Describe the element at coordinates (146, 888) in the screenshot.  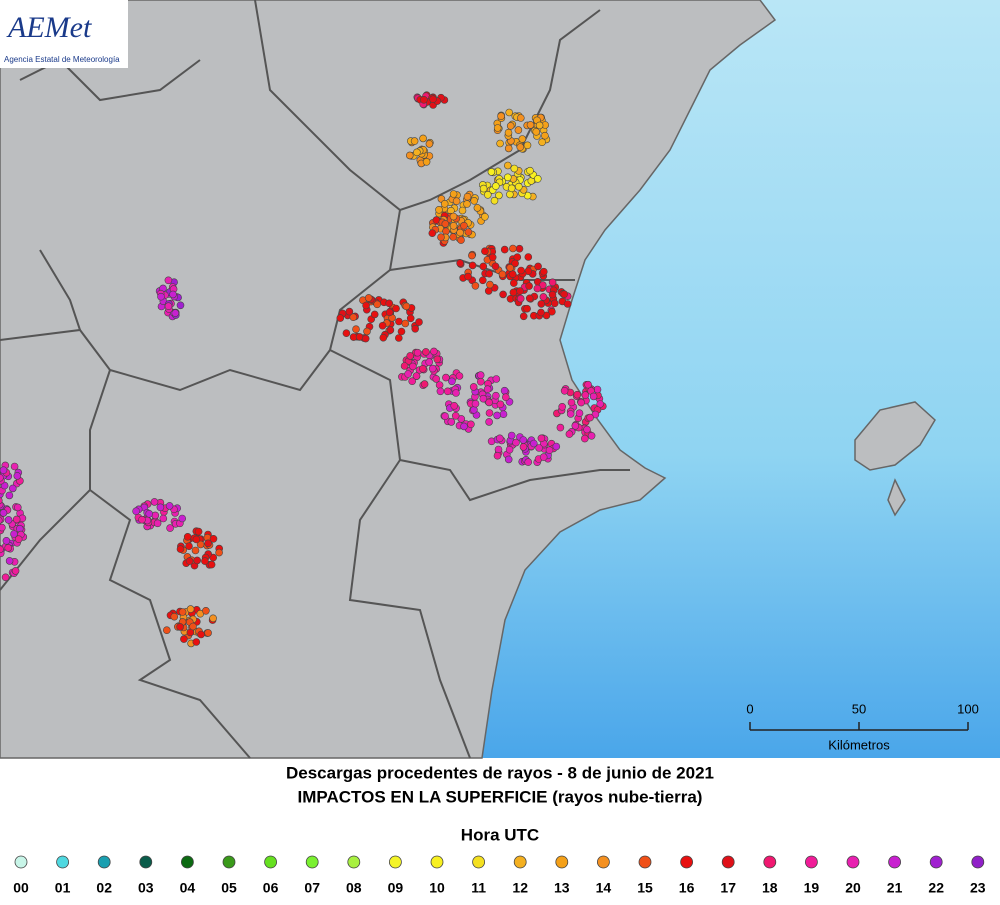
I see `legend-label: 03` at that location.